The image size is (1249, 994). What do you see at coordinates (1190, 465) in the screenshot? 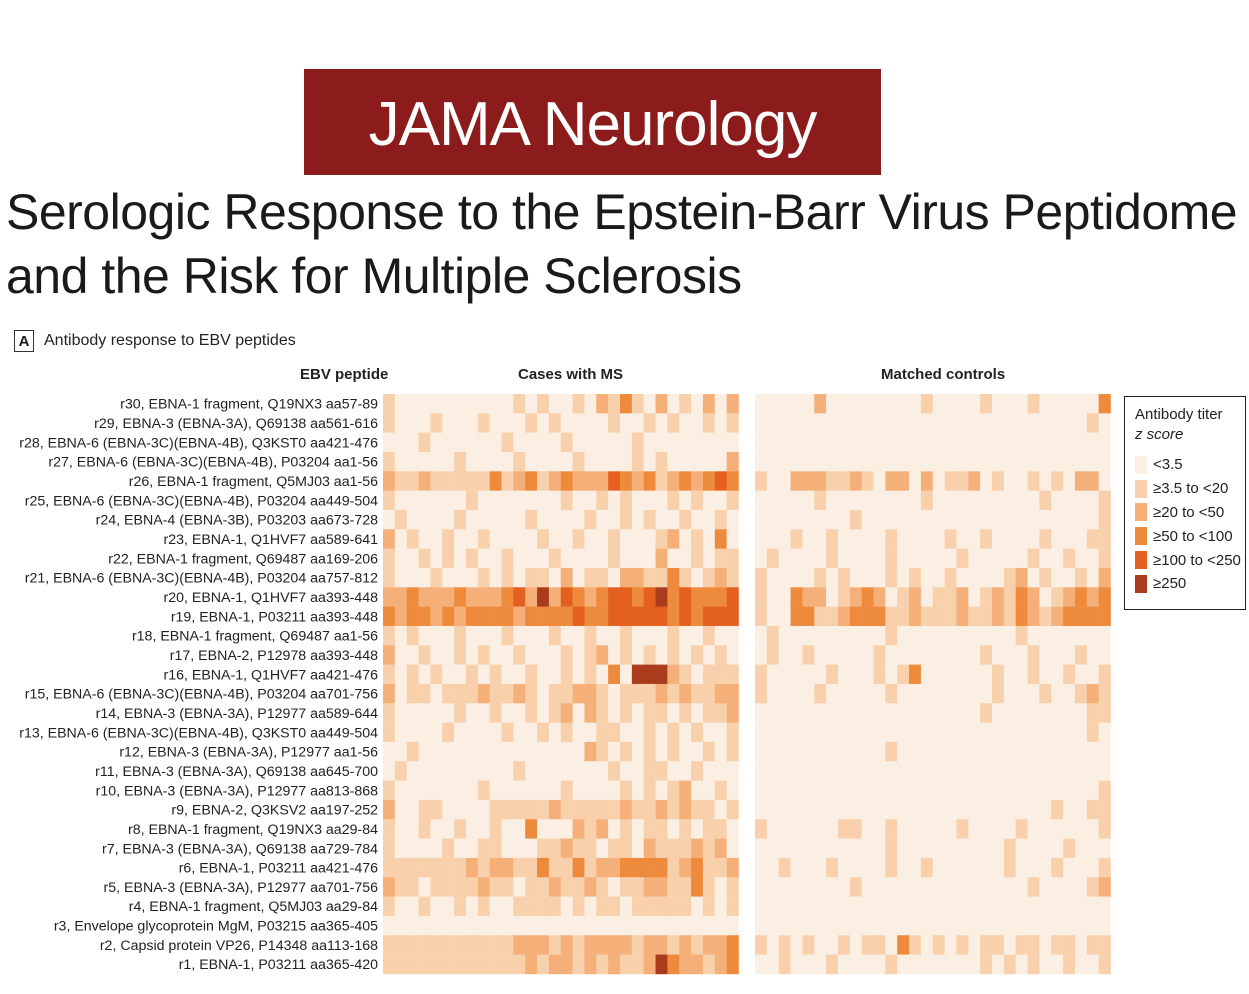
I see `legend-item: <3.5` at bounding box center [1190, 465].